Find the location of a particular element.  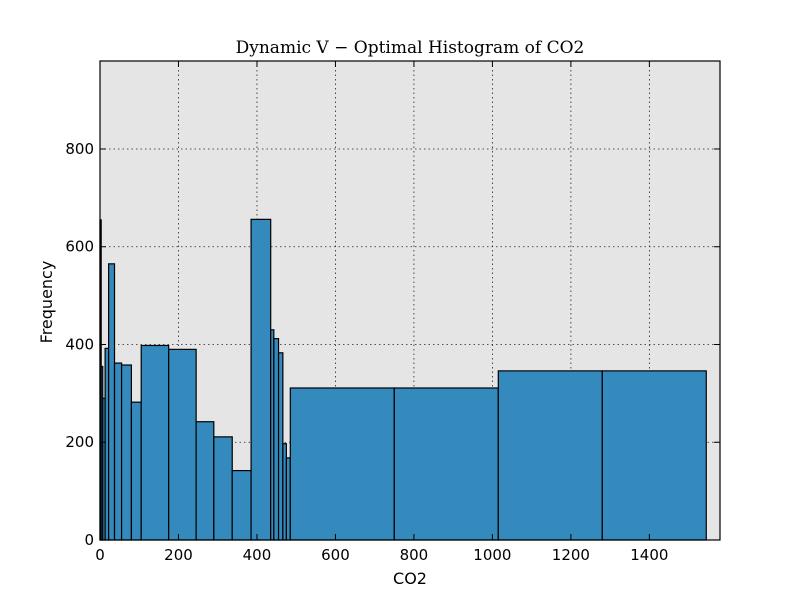

x-tick-label: 1200 is located at coordinates (571, 555).